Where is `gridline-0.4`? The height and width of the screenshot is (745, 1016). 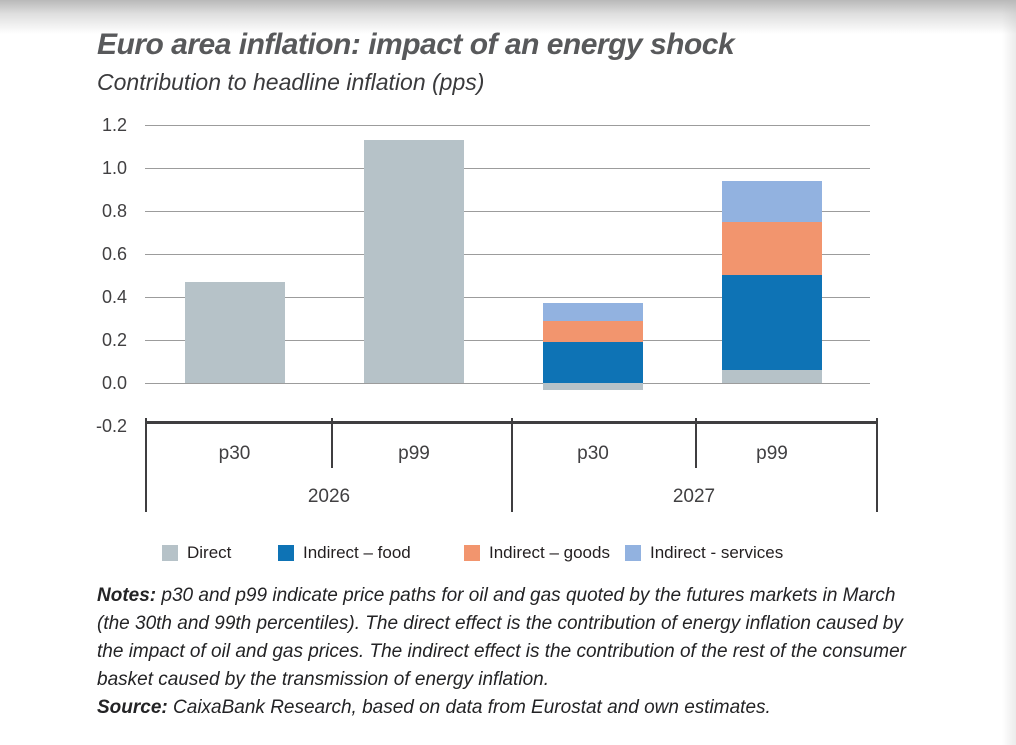 gridline-0.4 is located at coordinates (507, 297).